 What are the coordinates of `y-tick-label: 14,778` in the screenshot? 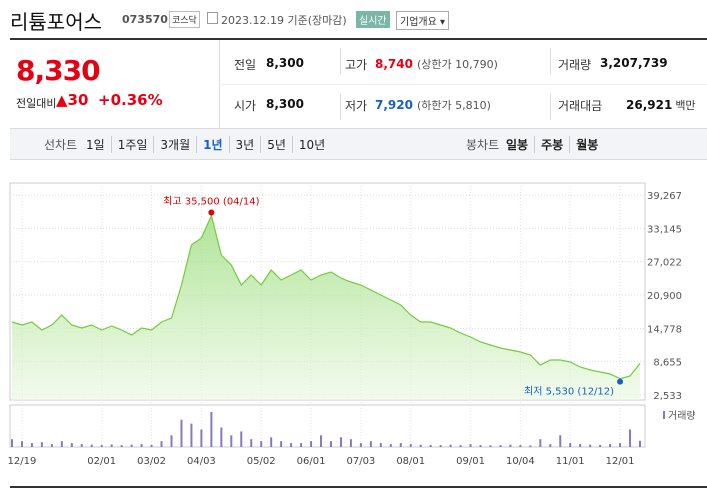 It's located at (664, 329).